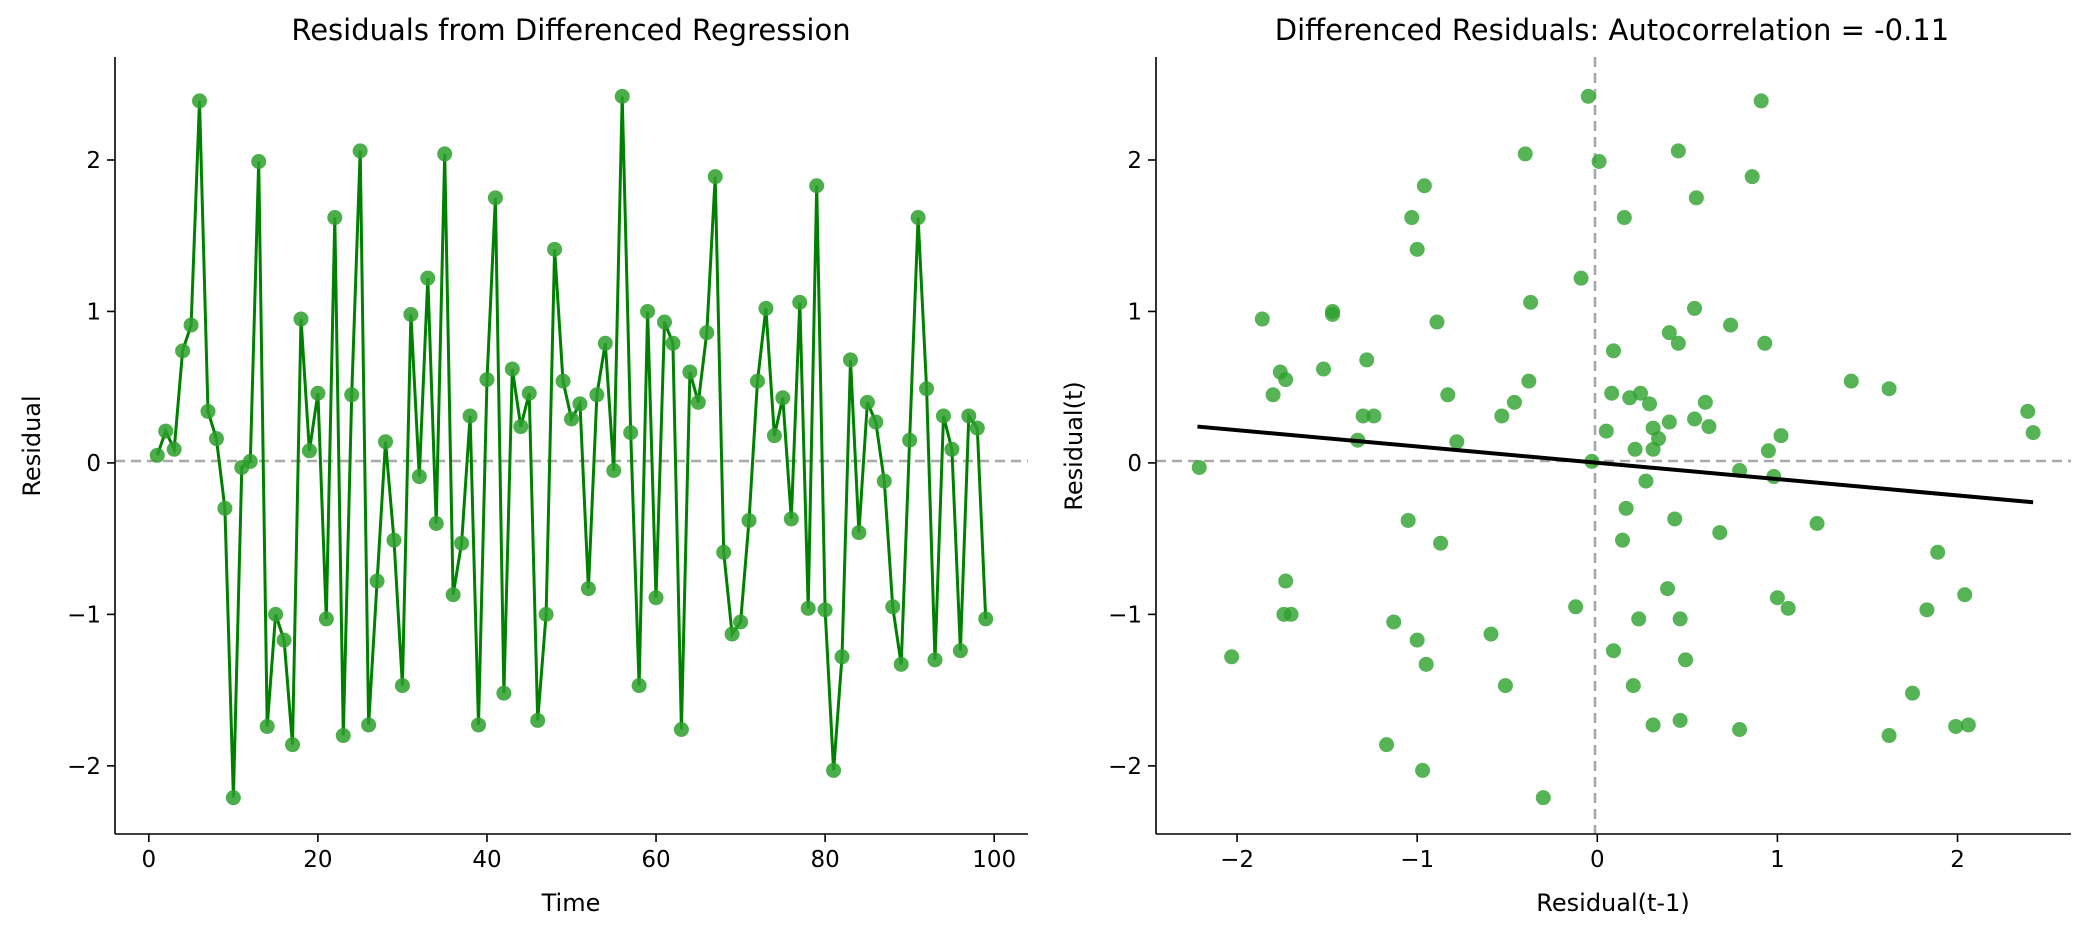  Describe the element at coordinates (655, 860) in the screenshot. I see `left-x-tick-label: 60` at that location.